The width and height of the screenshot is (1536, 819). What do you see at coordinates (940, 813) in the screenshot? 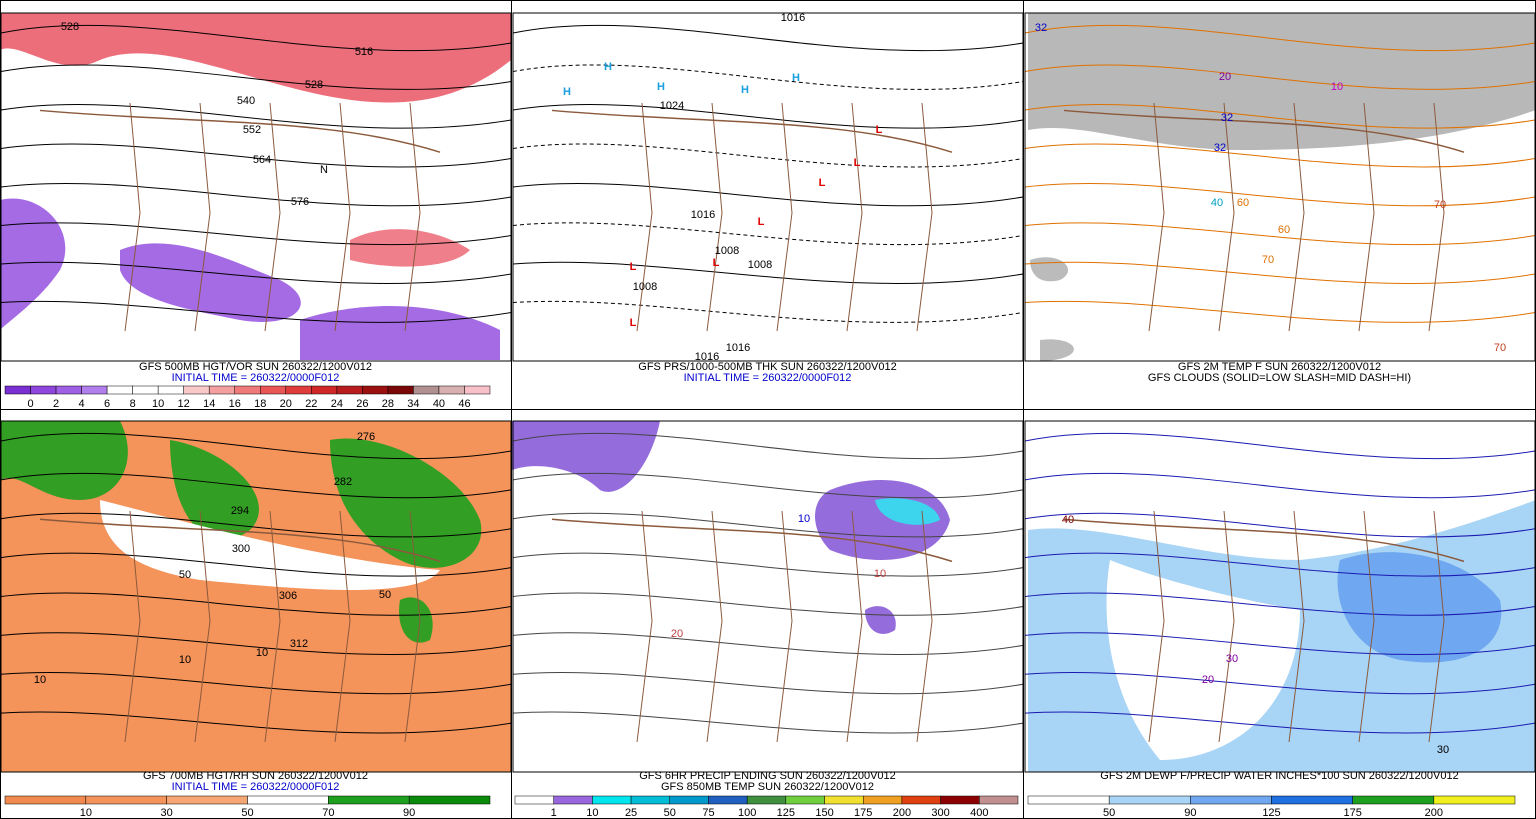
I see `colorbar-label: 300` at bounding box center [940, 813].